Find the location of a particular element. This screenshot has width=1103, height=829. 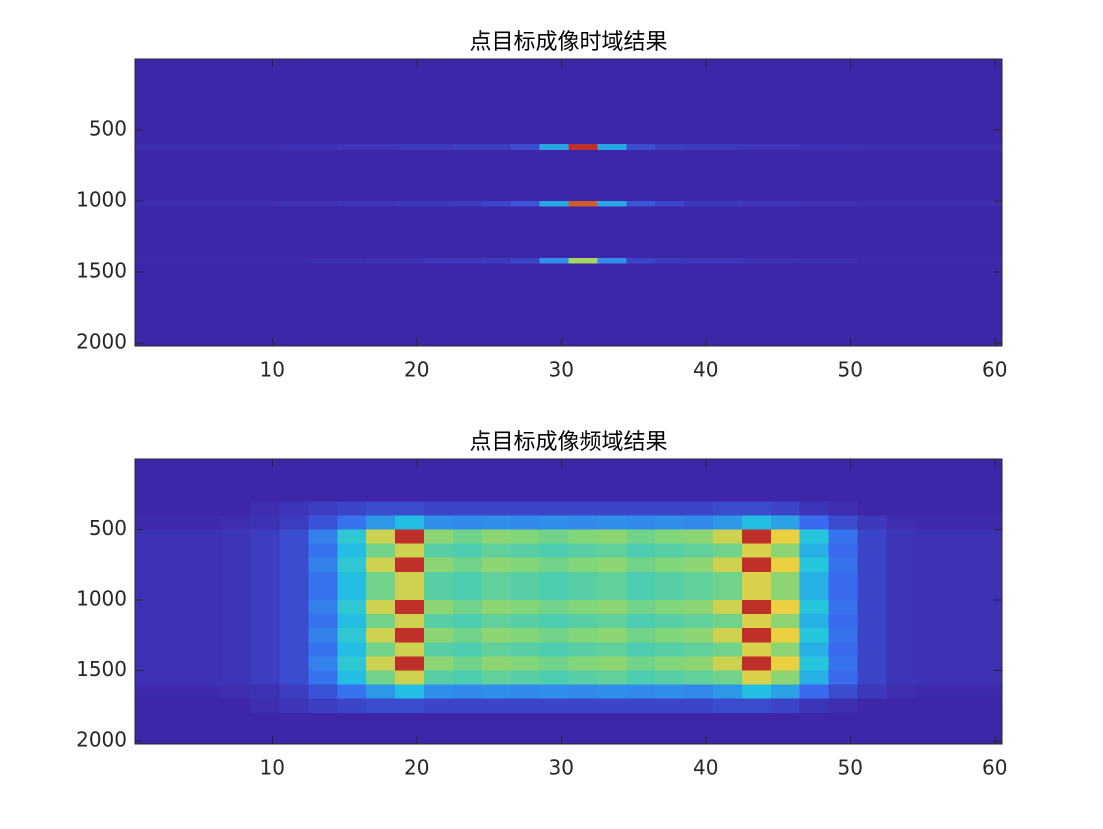

x-tick-label: 30 is located at coordinates (561, 768).